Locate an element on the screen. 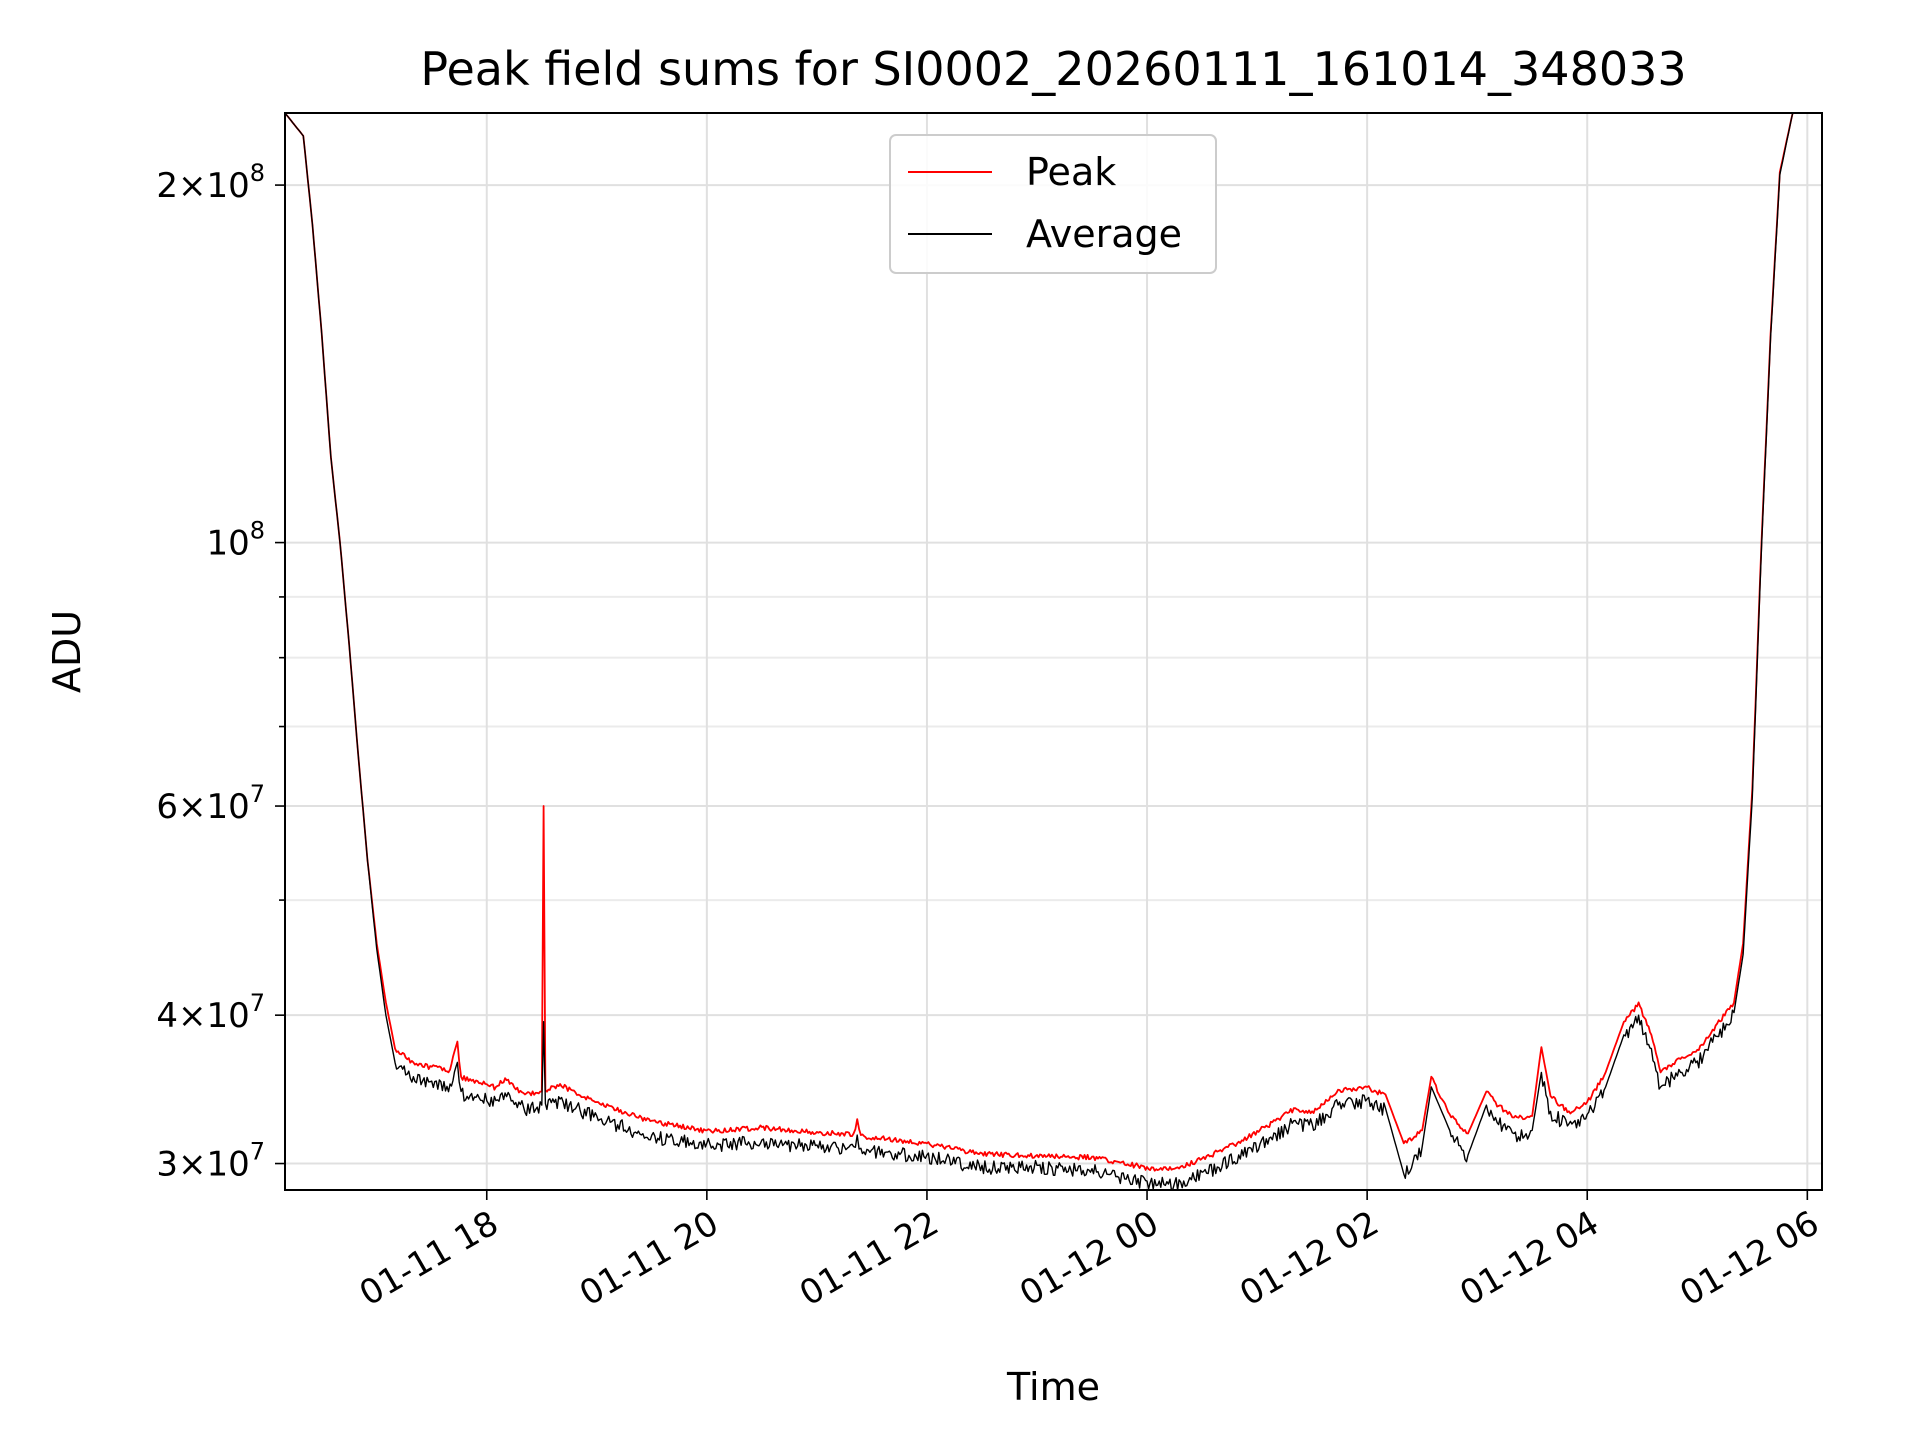 This screenshot has width=1920, height=1440. legend-box is located at coordinates (1053, 204).